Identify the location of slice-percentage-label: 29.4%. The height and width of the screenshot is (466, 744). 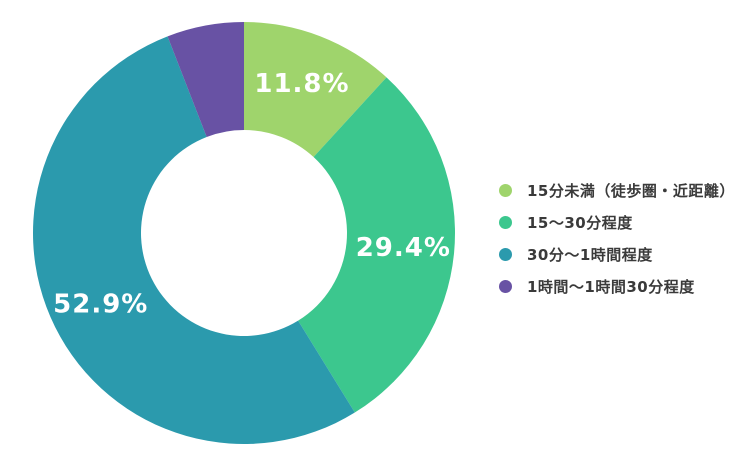
(403, 248).